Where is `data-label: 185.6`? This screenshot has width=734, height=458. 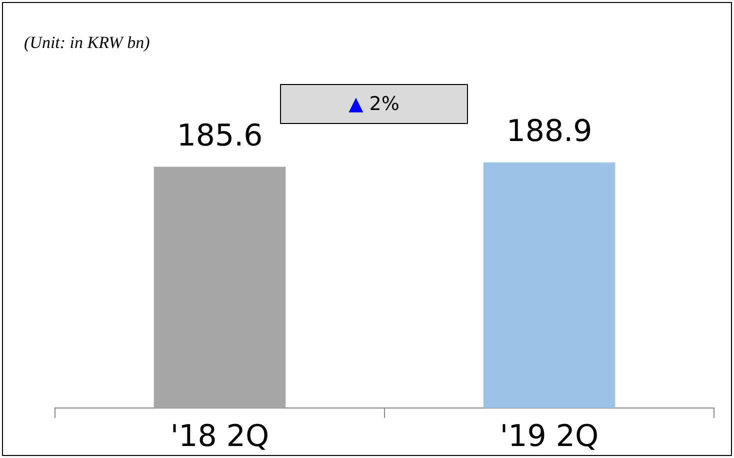 data-label: 185.6 is located at coordinates (219, 136).